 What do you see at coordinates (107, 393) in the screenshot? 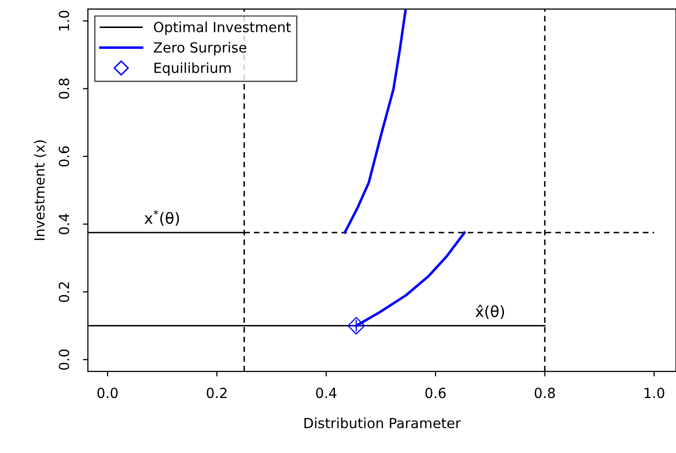
I see `x-tick-label: 0.0` at bounding box center [107, 393].